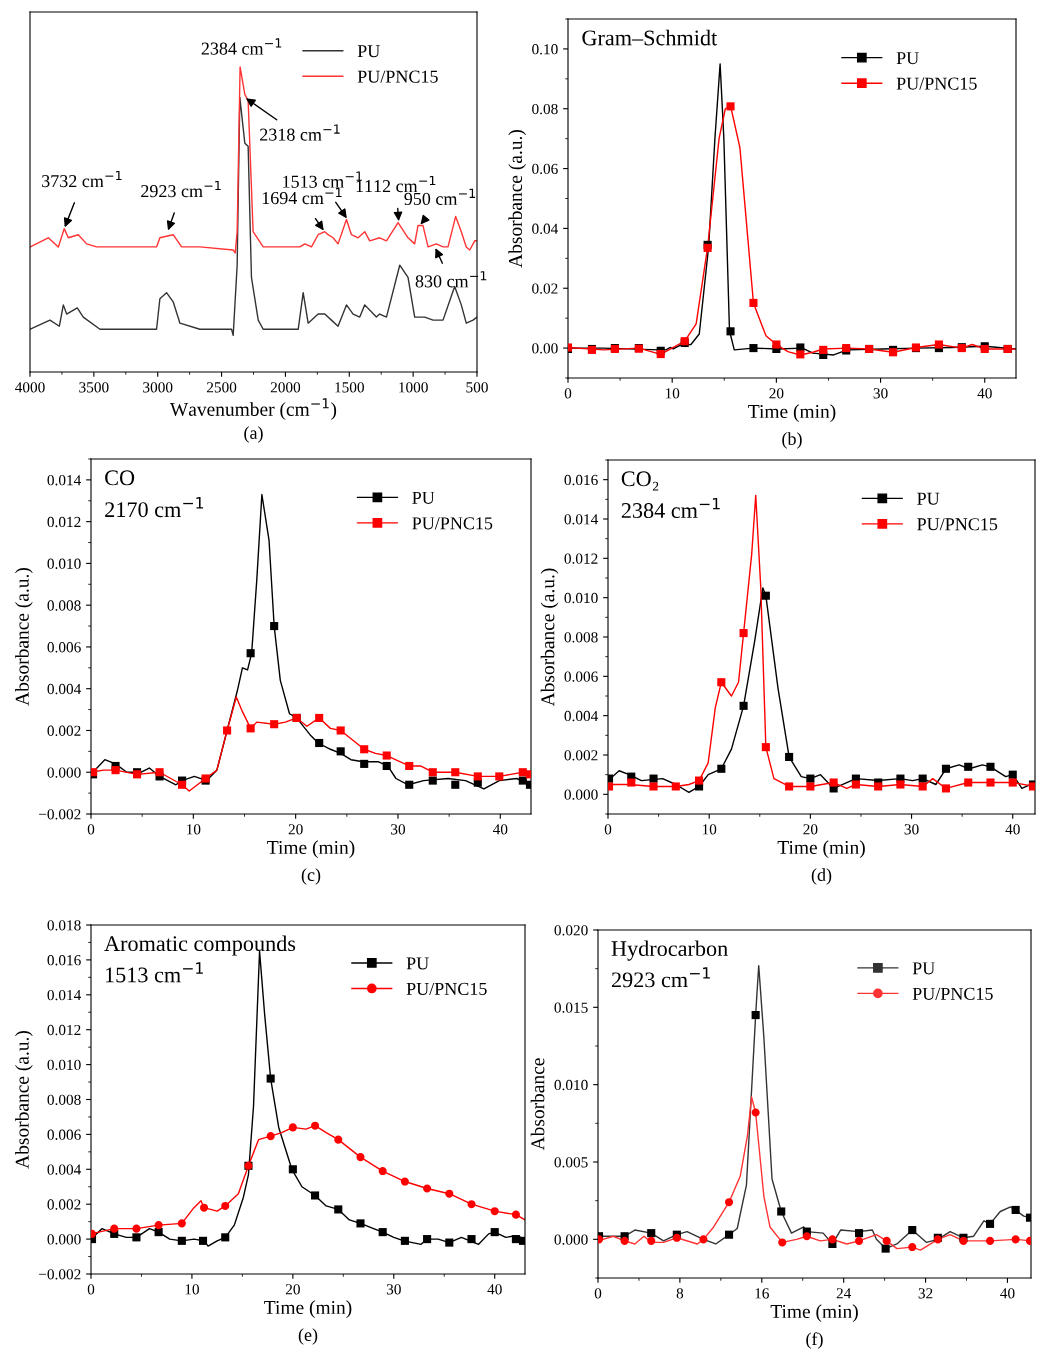 Image resolution: width=1040 pixels, height=1353 pixels. What do you see at coordinates (545, 169) in the screenshot?
I see `y-tick-label: 0.06` at bounding box center [545, 169].